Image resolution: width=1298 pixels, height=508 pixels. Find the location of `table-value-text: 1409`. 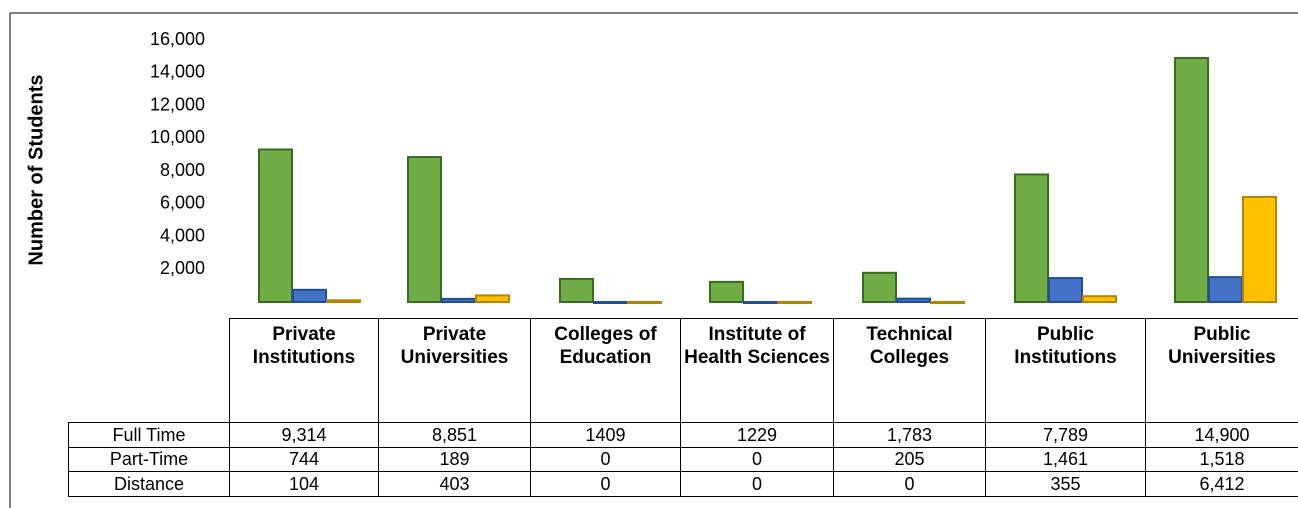

table-value-text: 1409 is located at coordinates (605, 434).